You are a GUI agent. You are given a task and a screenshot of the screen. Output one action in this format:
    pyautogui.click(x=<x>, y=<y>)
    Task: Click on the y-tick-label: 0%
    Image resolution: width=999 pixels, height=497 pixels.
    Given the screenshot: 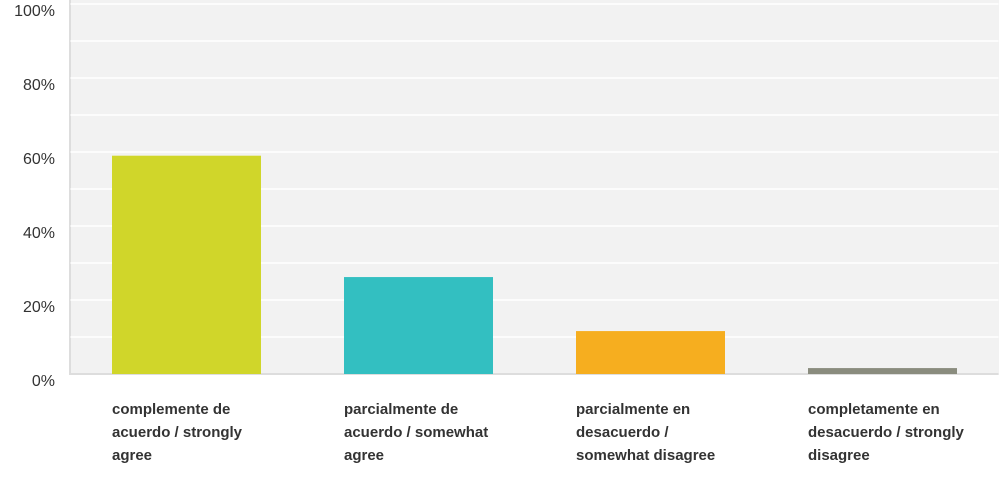 What is the action you would take?
    pyautogui.click(x=43, y=381)
    